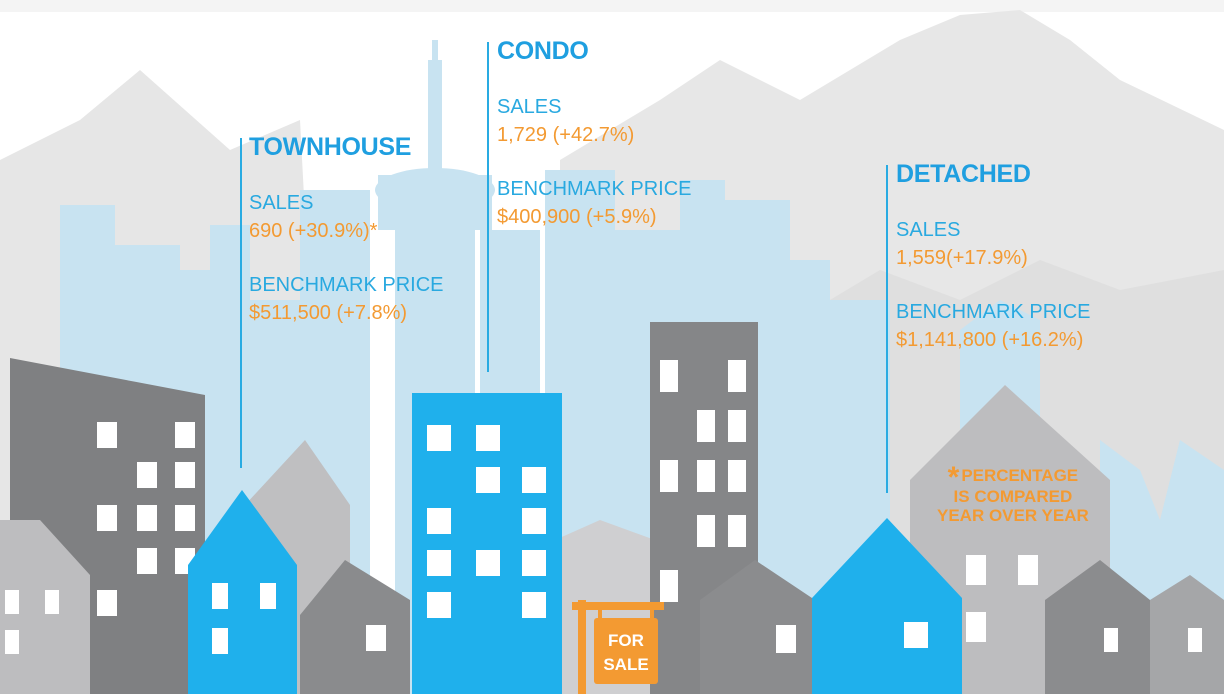 Image resolution: width=1224 pixels, height=694 pixels. Describe the element at coordinates (330, 147) in the screenshot. I see `townhouse-title: TOWNHOUSE` at that location.